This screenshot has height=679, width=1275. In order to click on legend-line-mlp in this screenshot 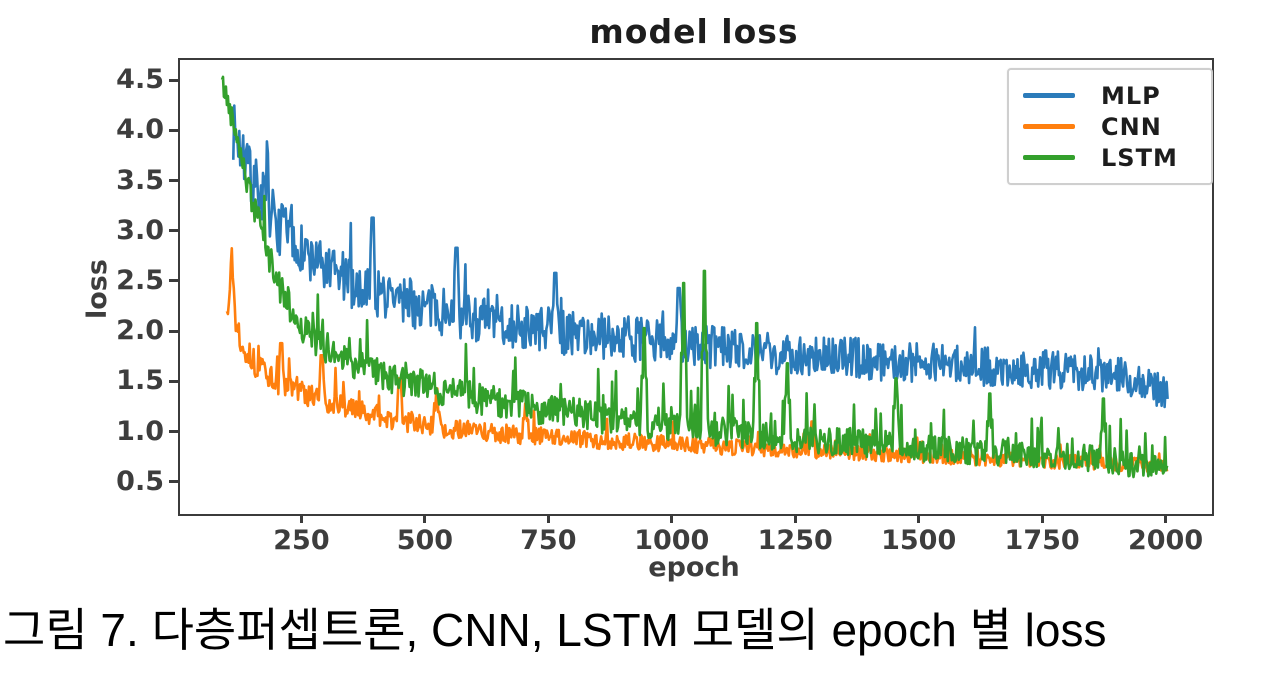, I will do `click(1049, 95)`.